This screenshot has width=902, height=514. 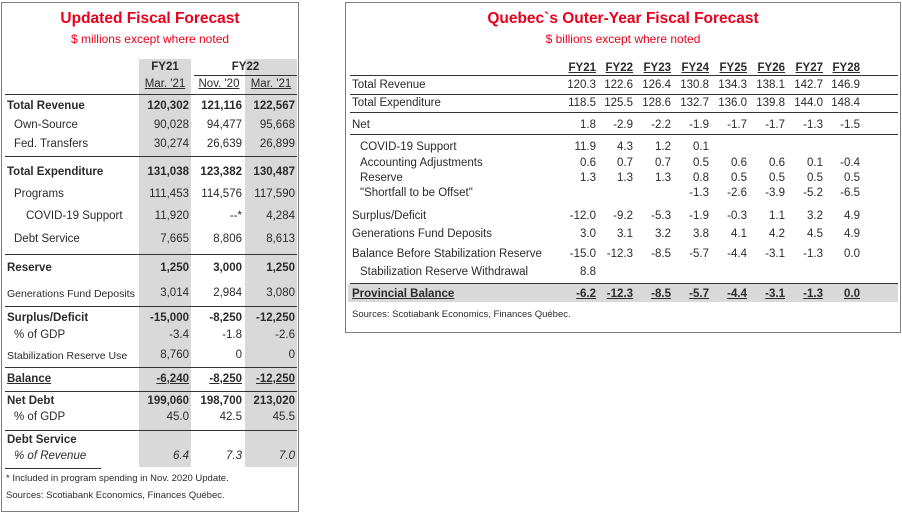 What do you see at coordinates (171, 125) in the screenshot?
I see `cell: 90,028` at bounding box center [171, 125].